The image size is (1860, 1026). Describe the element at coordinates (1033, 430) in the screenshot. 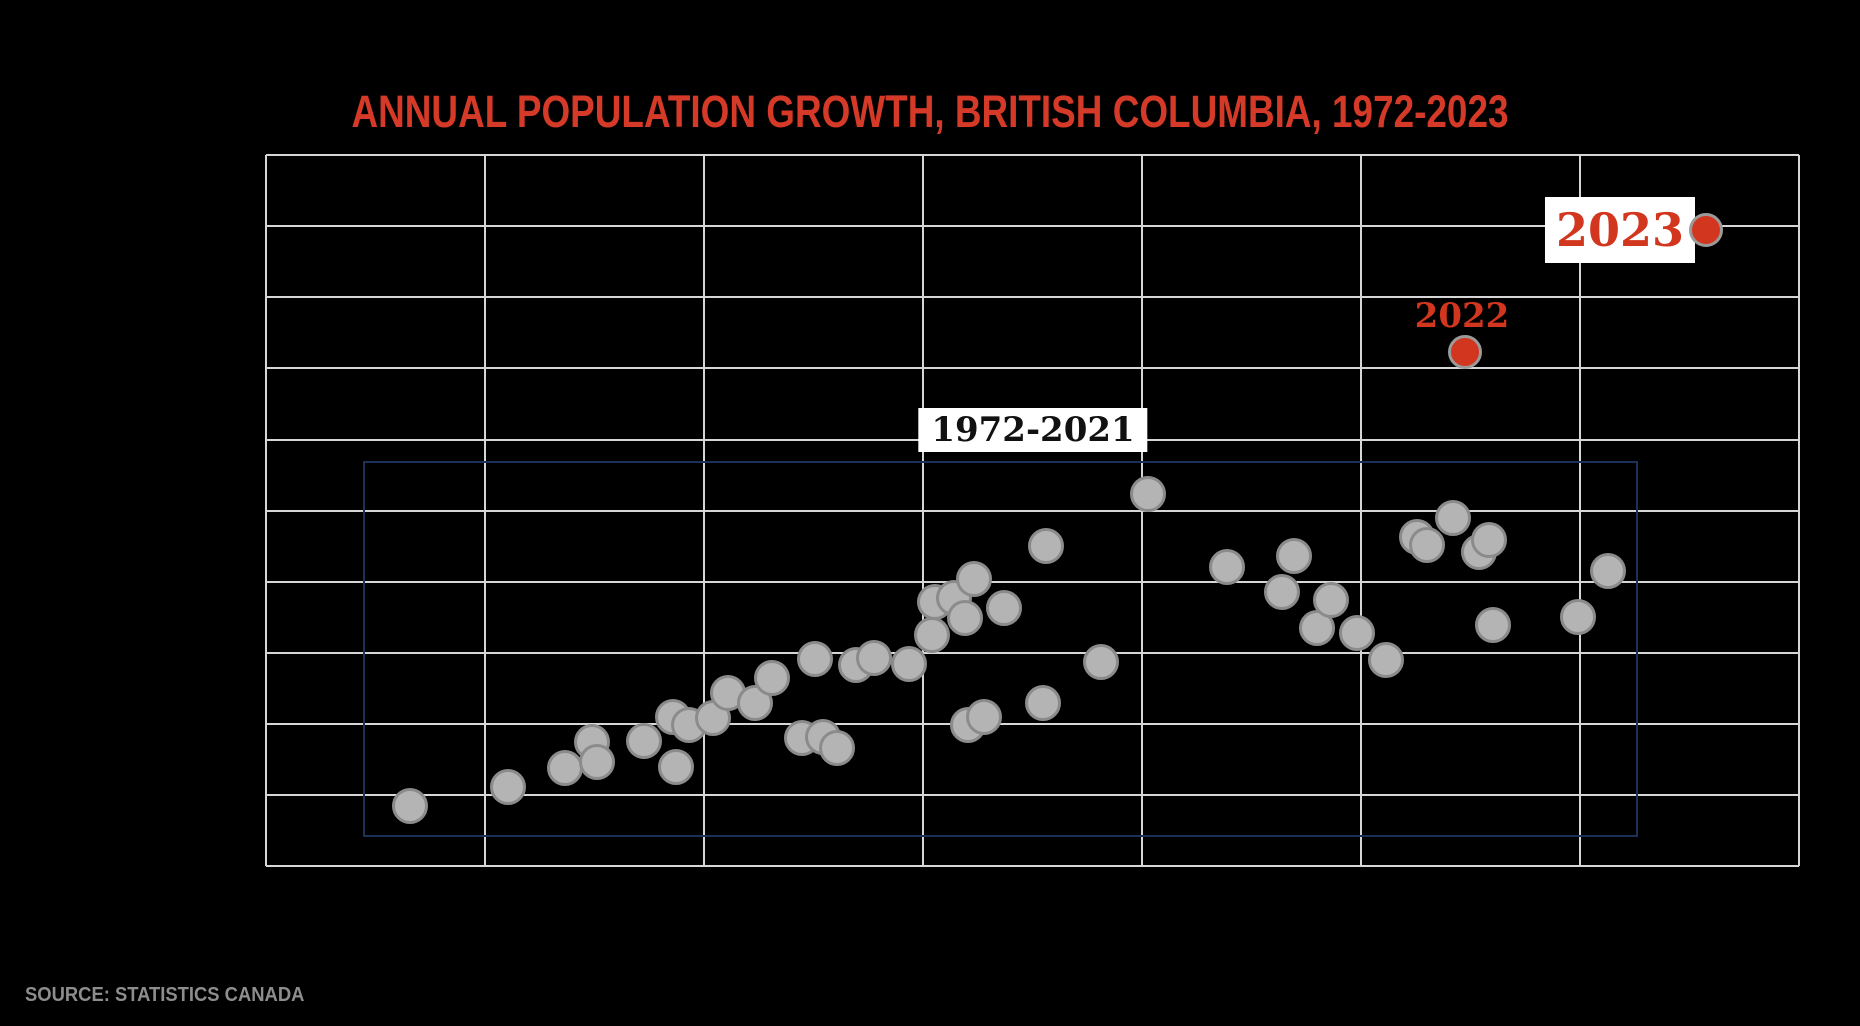

I see `annotation-1972-2021: 1972-2021` at that location.